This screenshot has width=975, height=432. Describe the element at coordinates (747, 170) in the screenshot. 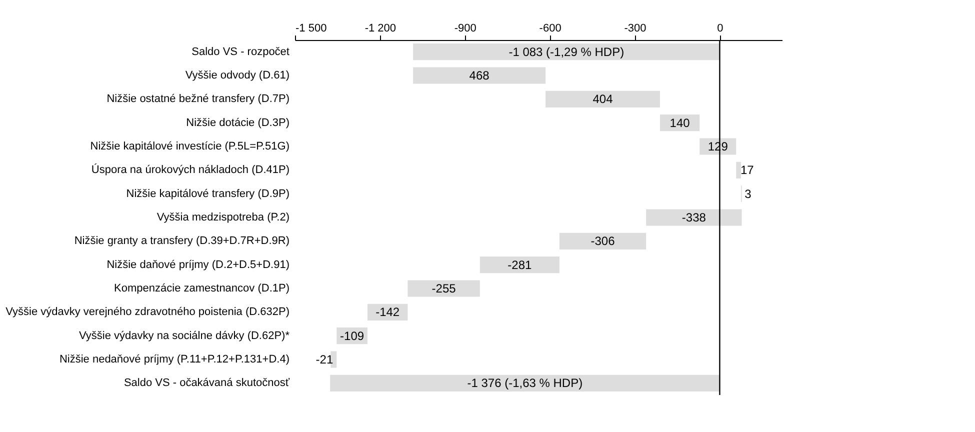

I see `data-label: 17` at that location.